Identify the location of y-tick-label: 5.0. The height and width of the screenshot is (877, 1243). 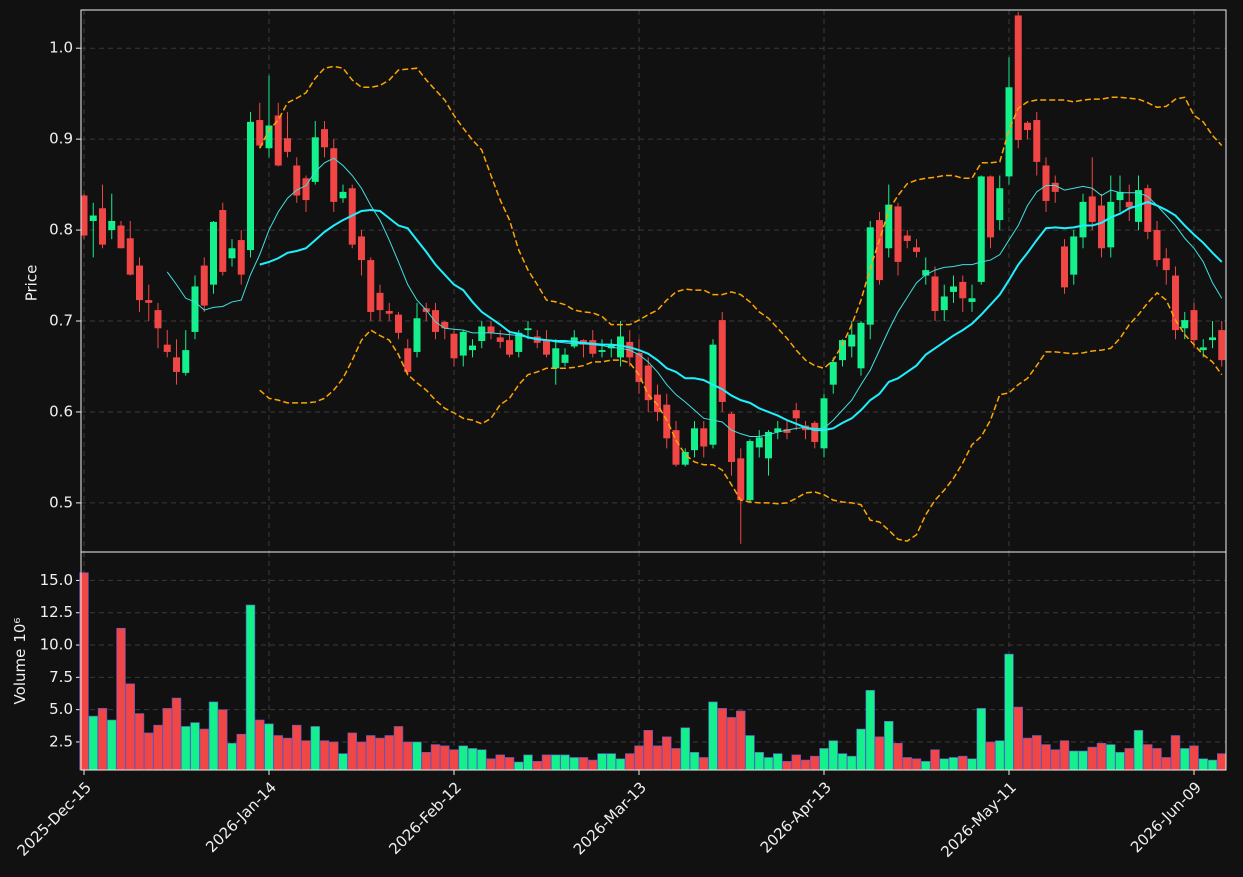
(61, 709).